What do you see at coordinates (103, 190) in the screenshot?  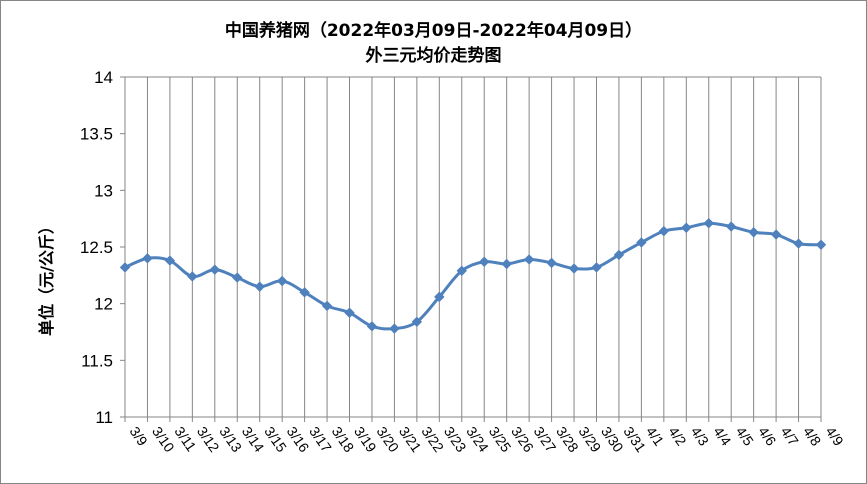 I see `y-tick-label: 13` at bounding box center [103, 190].